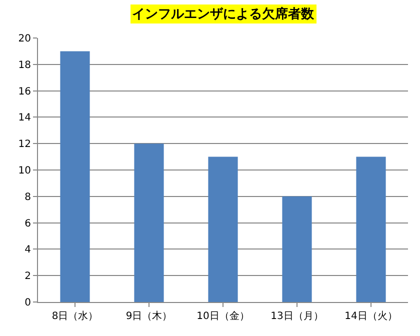  I want to click on y-tick-label: 14, so click(24, 118).